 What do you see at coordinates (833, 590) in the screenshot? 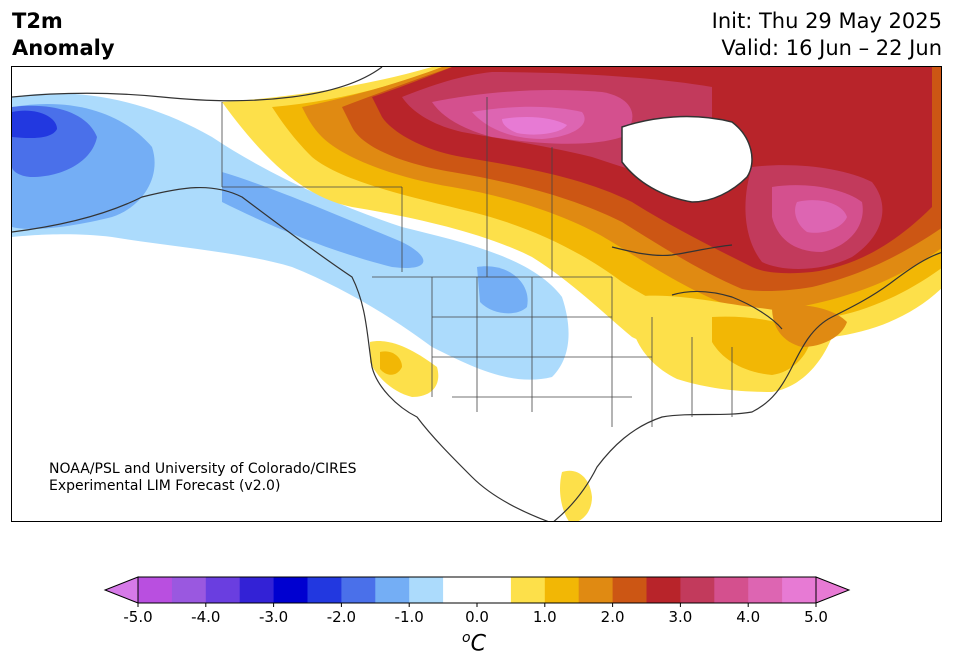
I see `colorbar-over-arrow` at bounding box center [833, 590].